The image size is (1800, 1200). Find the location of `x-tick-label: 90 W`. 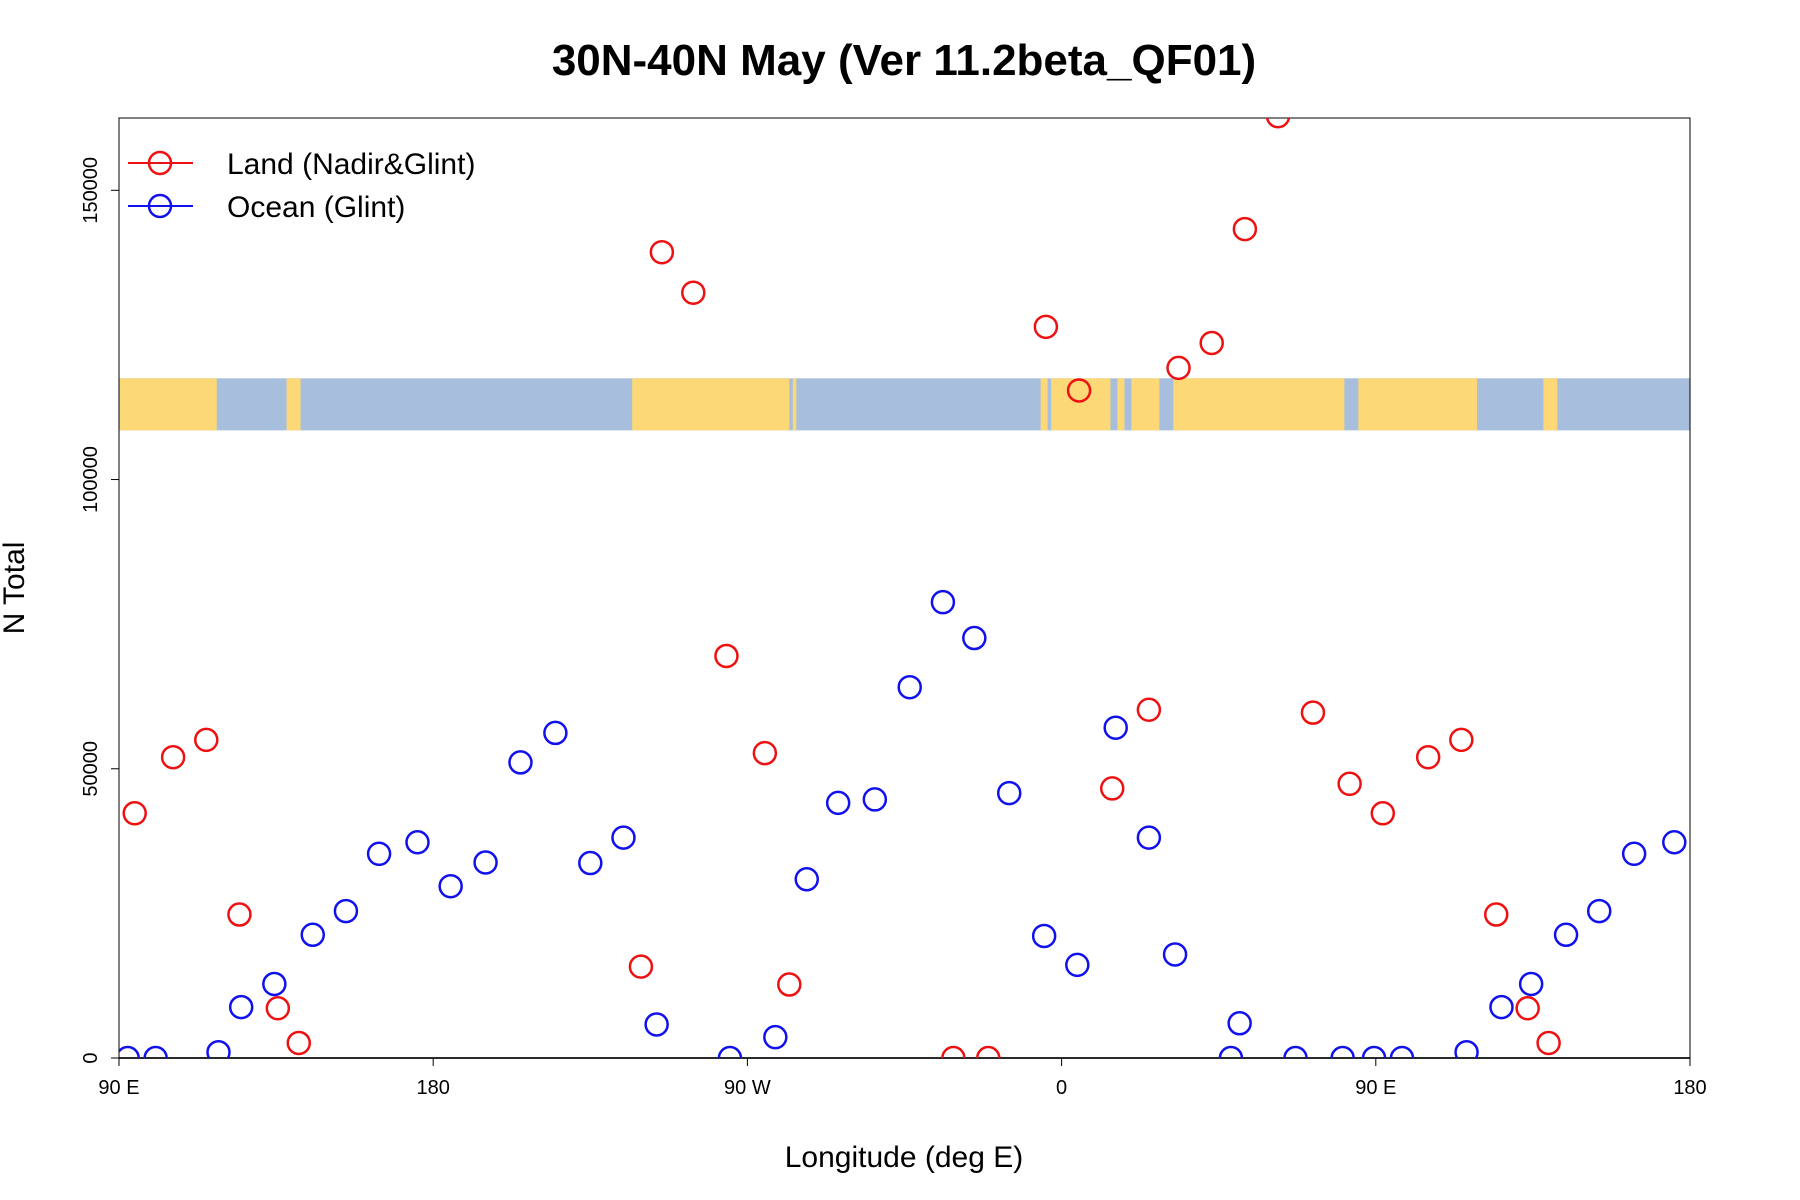

x-tick-label: 90 W is located at coordinates (747, 1088).